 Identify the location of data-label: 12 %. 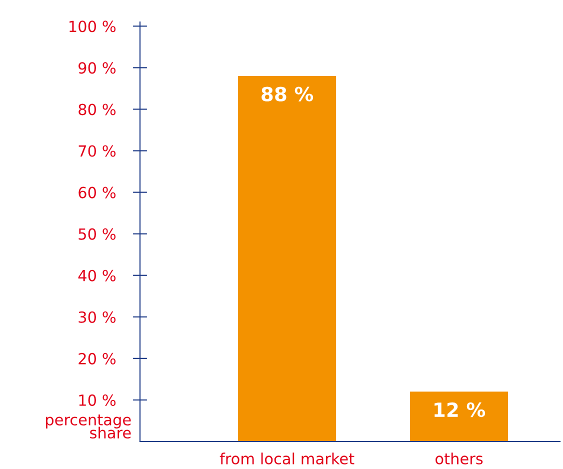
(460, 410).